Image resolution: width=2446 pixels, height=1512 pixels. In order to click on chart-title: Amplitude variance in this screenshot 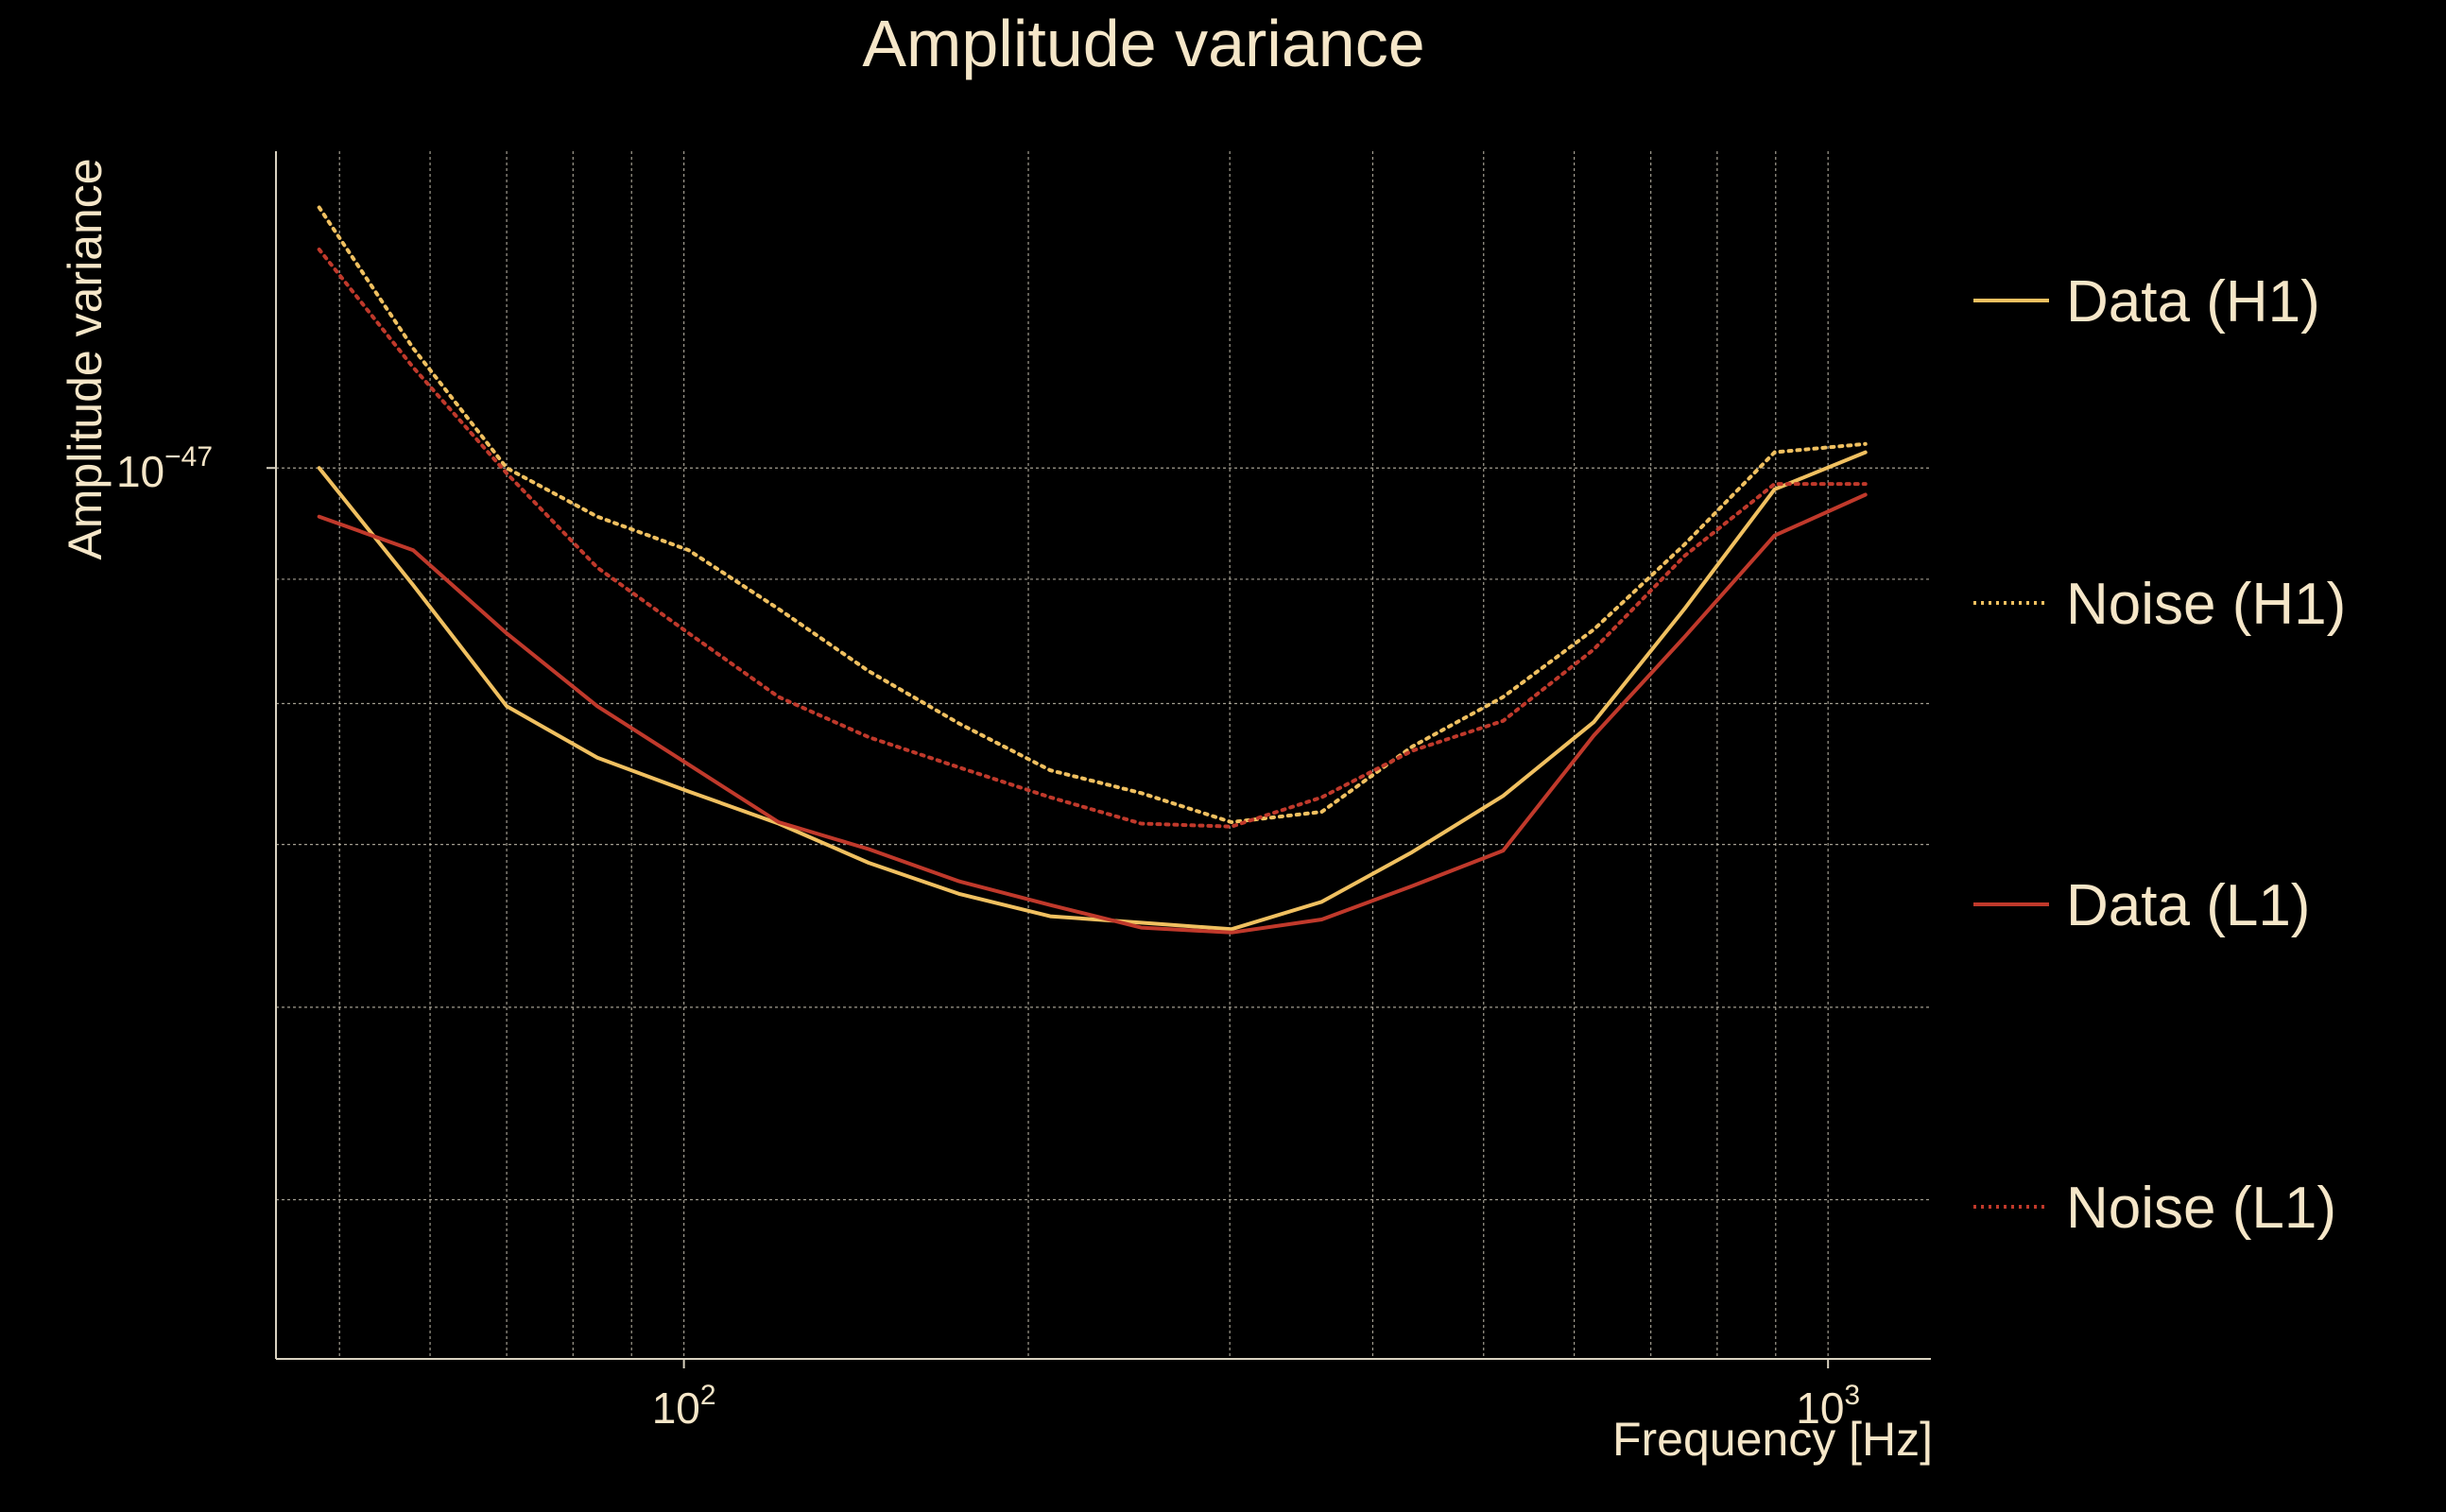, I will do `click(1143, 43)`.